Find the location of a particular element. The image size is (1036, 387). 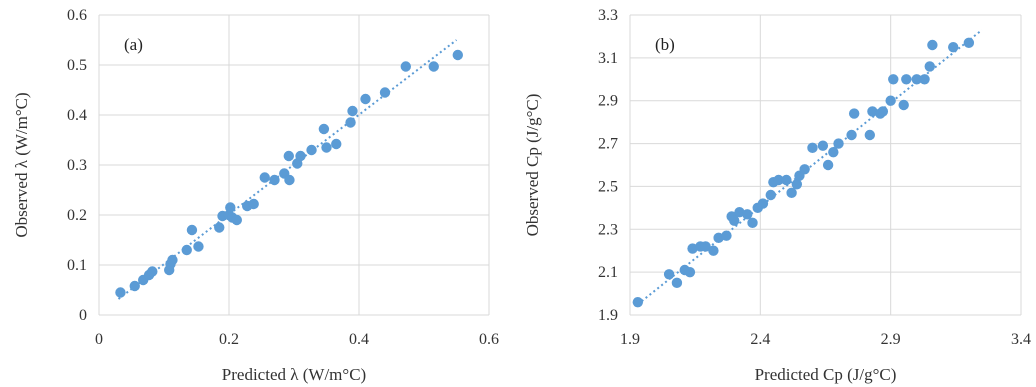

y-tick-label: 3.3 is located at coordinates (608, 15).